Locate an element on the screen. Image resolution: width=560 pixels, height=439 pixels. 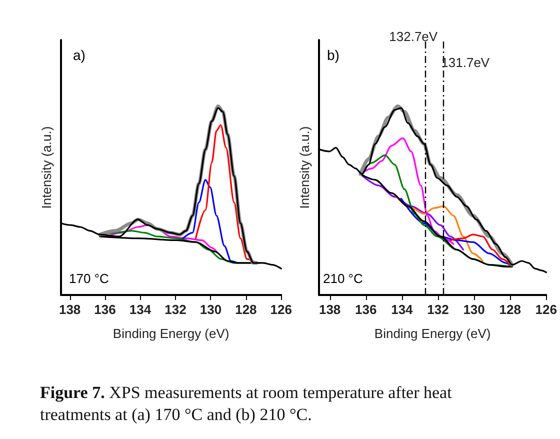
text: b) is located at coordinates (333, 55).